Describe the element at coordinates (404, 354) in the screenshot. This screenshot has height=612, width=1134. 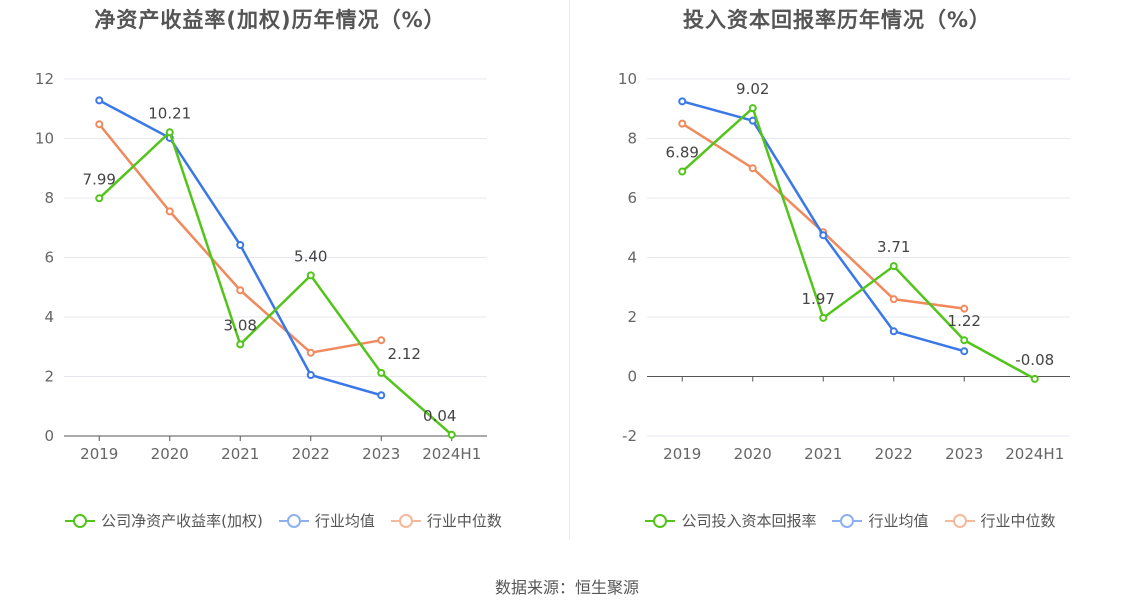
I see `data-label: 2.12` at that location.